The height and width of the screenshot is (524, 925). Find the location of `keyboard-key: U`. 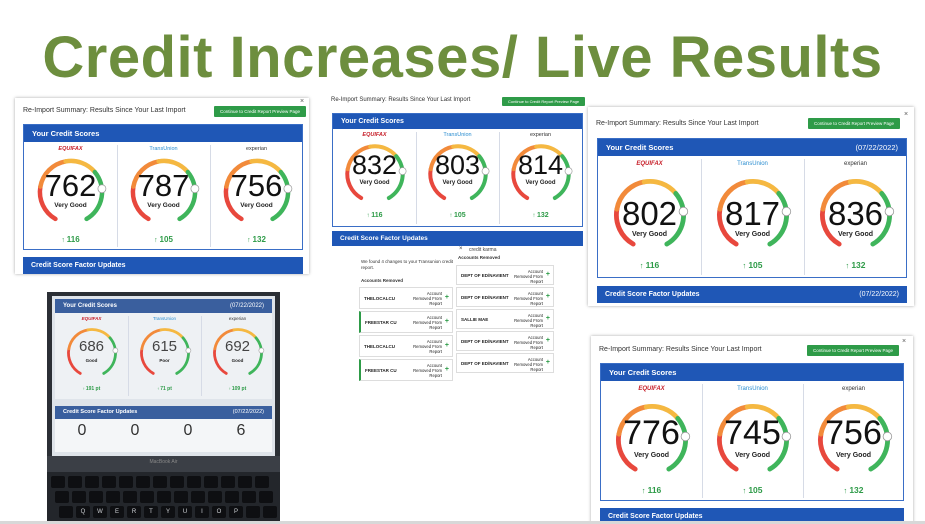

keyboard-key: U is located at coordinates (185, 512).